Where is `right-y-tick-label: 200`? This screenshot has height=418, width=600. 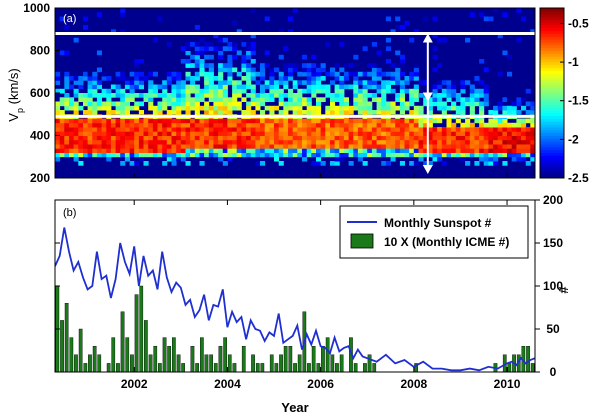 right-y-tick-label: 200 is located at coordinates (553, 200).